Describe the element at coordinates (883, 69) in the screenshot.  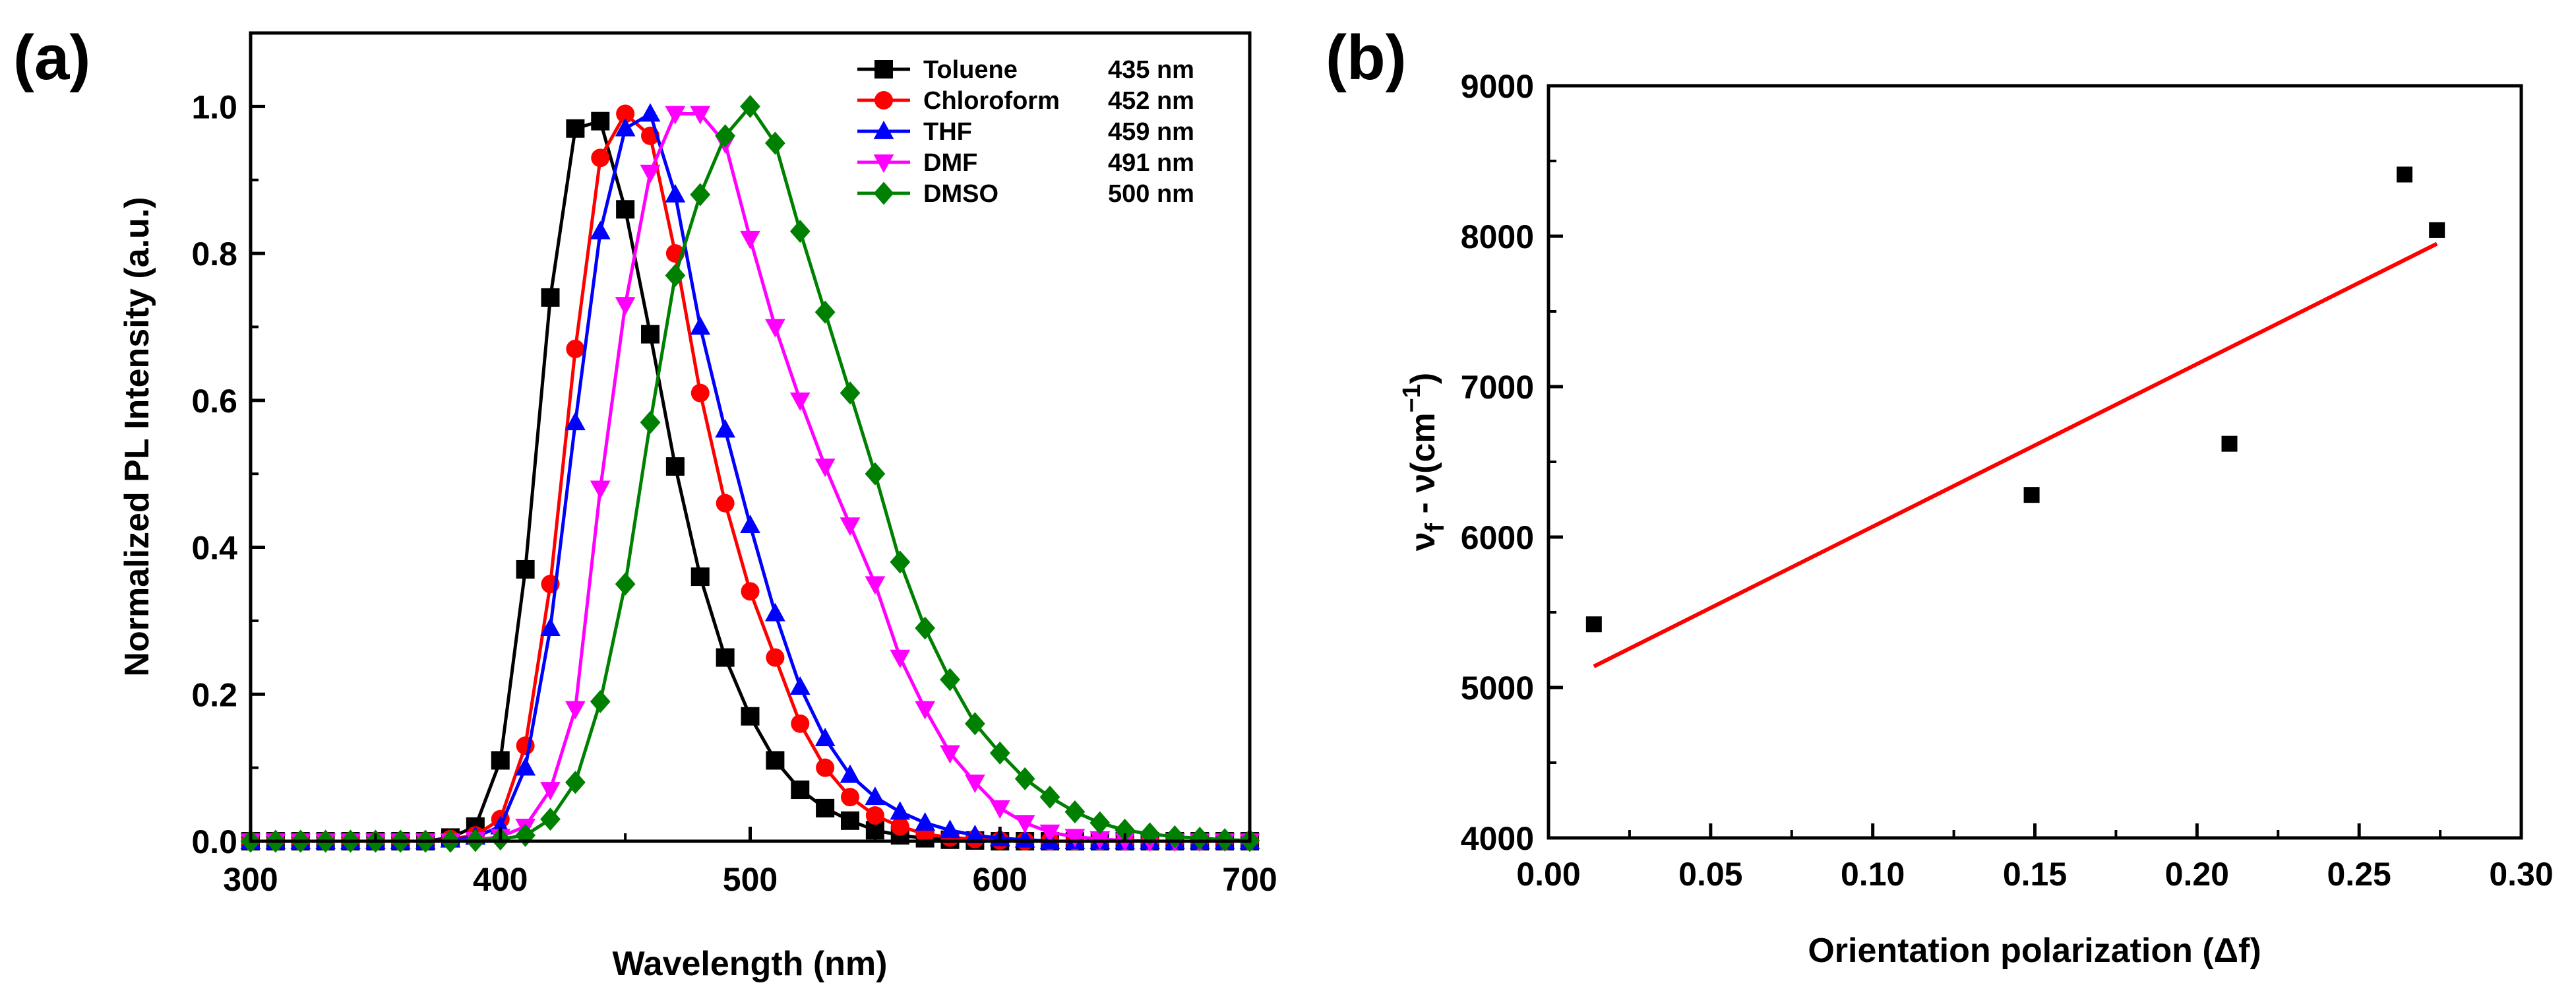
I see `legend-toluene-marker` at that location.